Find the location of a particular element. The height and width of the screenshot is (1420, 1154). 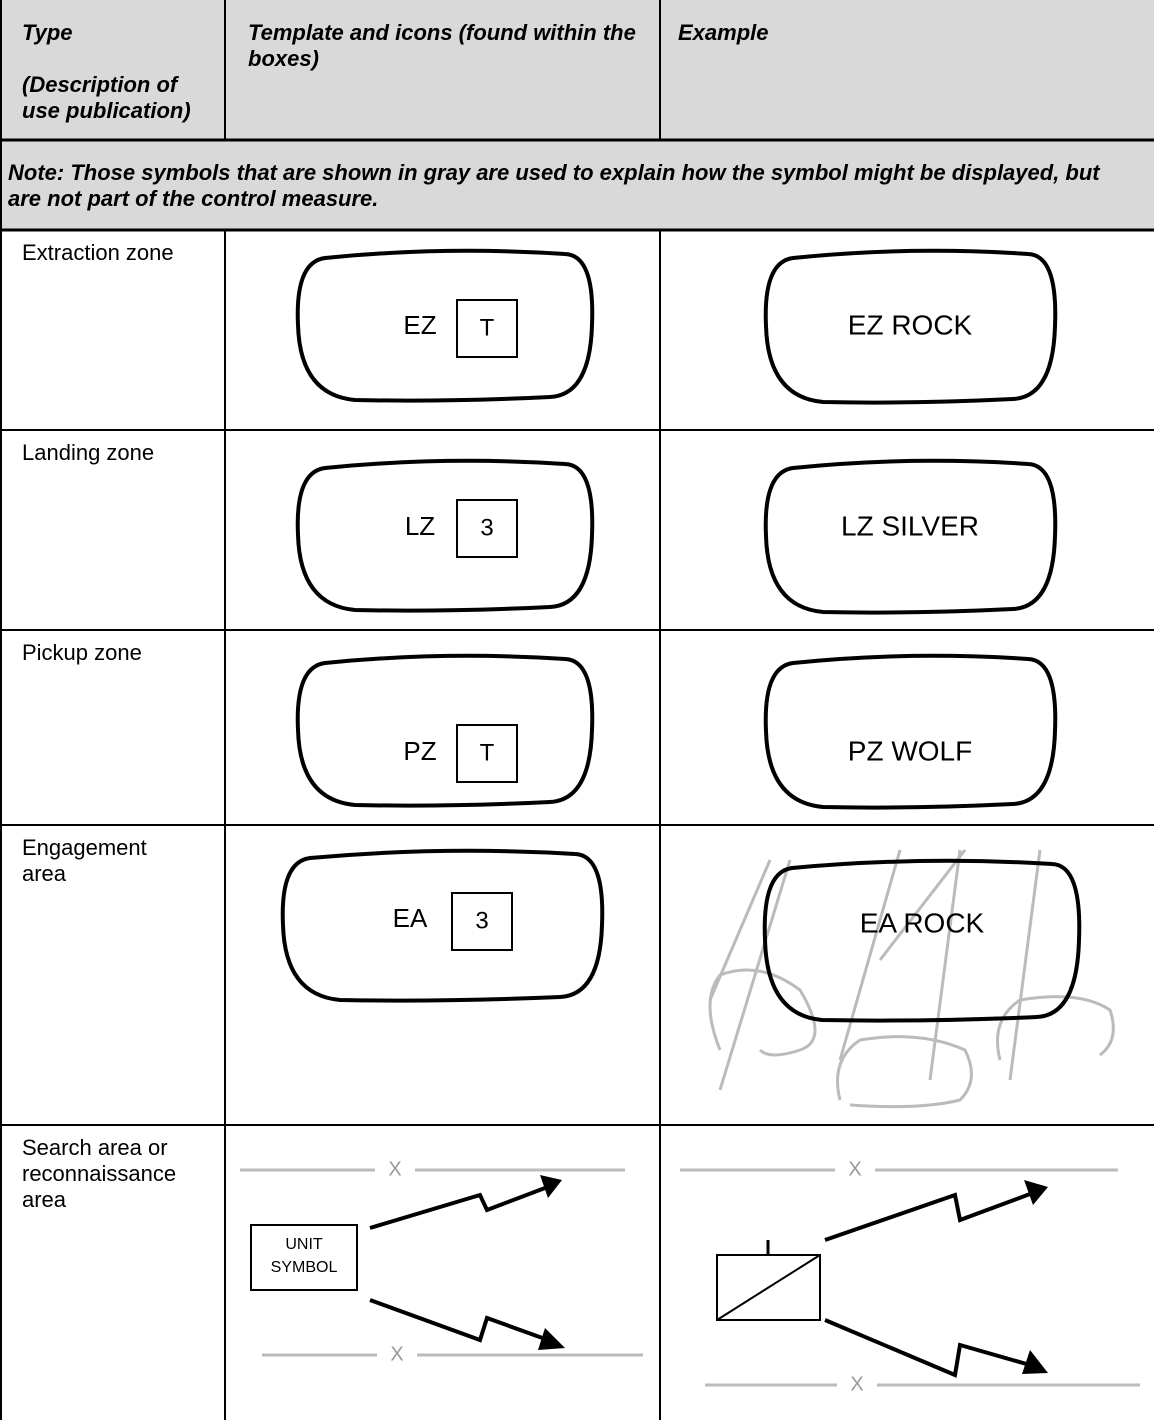

example-label: LZ SILVER is located at coordinates (910, 525).